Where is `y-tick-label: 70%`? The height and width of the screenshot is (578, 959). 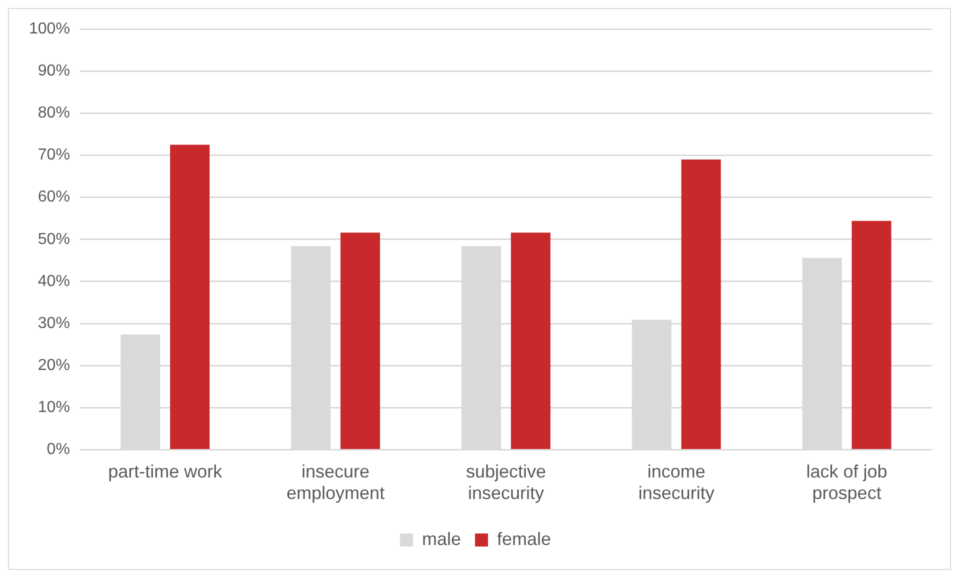
y-tick-label: 70% is located at coordinates (54, 155).